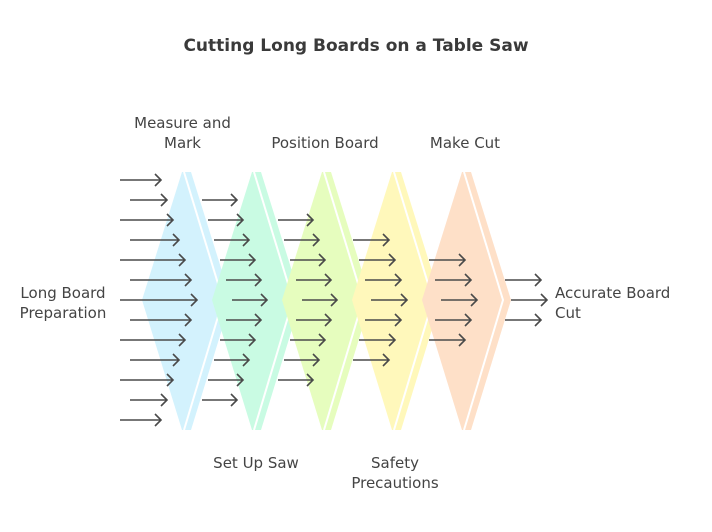  Describe the element at coordinates (182, 133) in the screenshot. I see `step-label-1: Measure and Mark` at that location.